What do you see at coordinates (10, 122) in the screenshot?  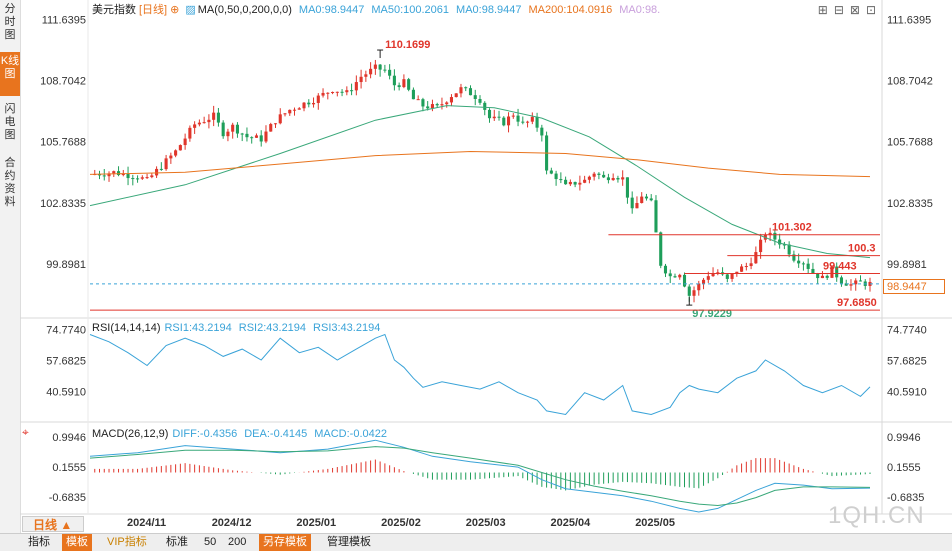 I see `tab-flash: 闪电图` at bounding box center [10, 122].